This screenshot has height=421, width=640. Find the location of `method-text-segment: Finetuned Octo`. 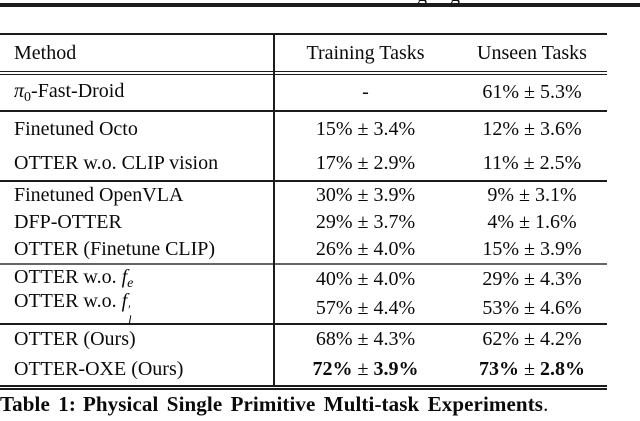

method-text-segment: Finetuned Octo is located at coordinates (76, 128).